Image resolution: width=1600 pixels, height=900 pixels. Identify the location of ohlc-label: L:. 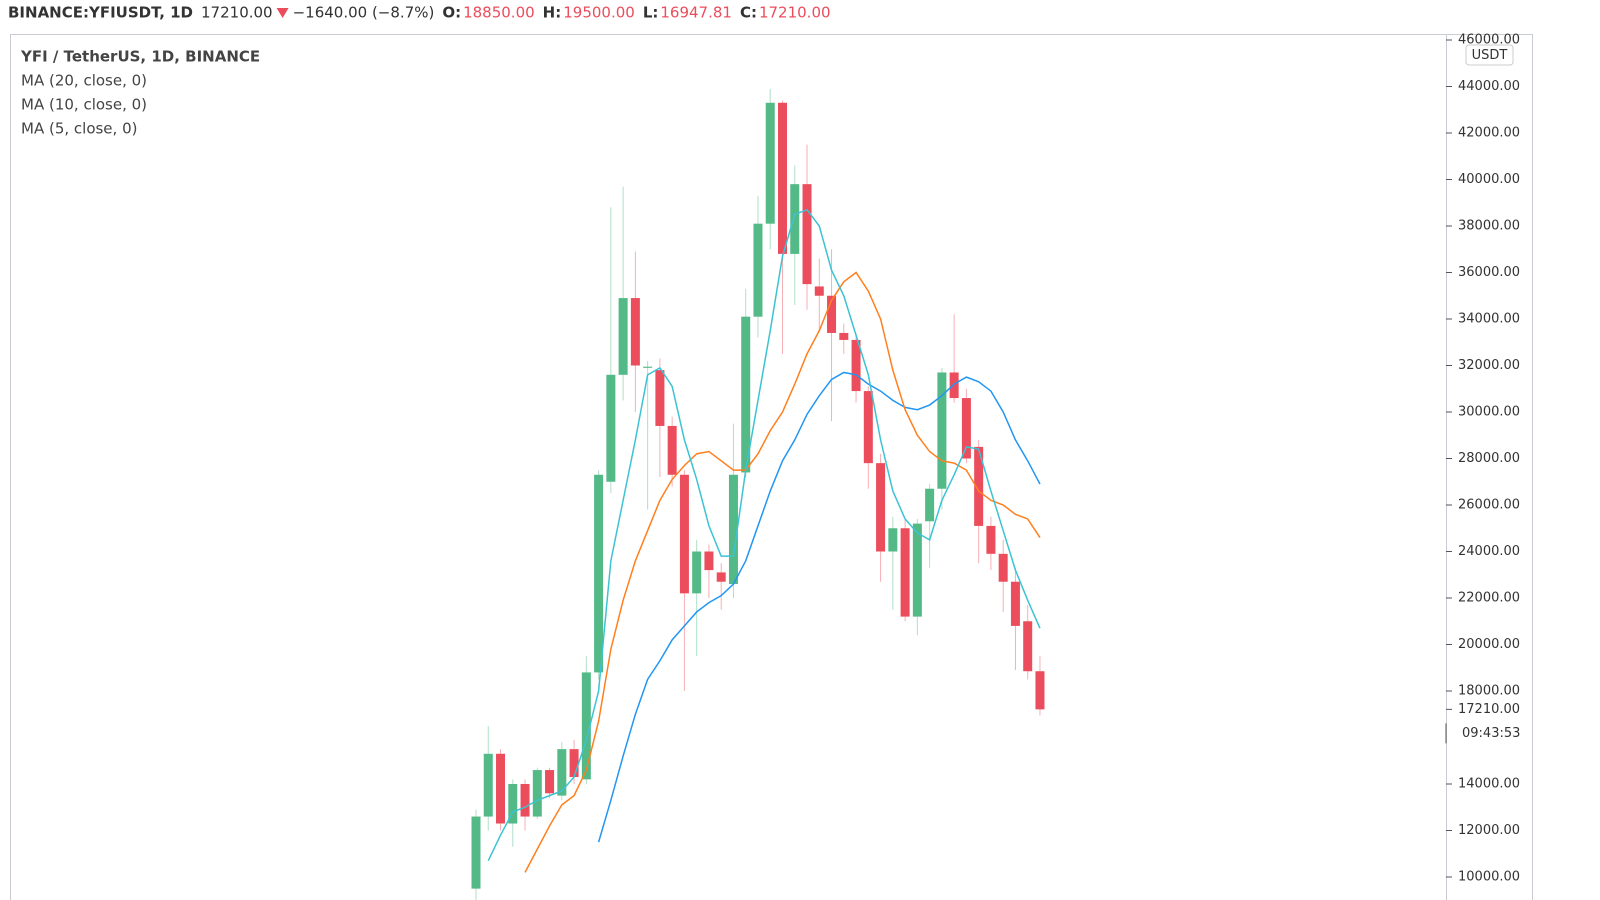
(651, 13).